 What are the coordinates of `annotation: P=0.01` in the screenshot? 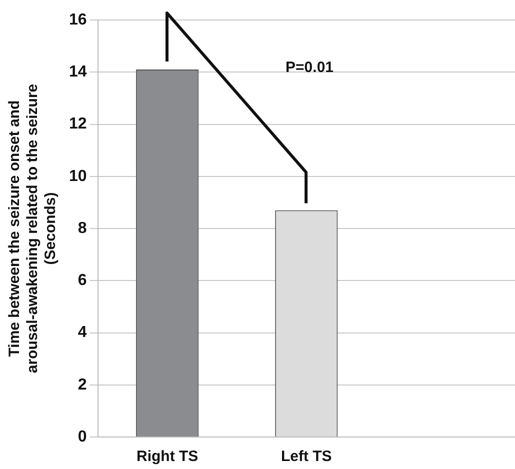 It's located at (310, 67).